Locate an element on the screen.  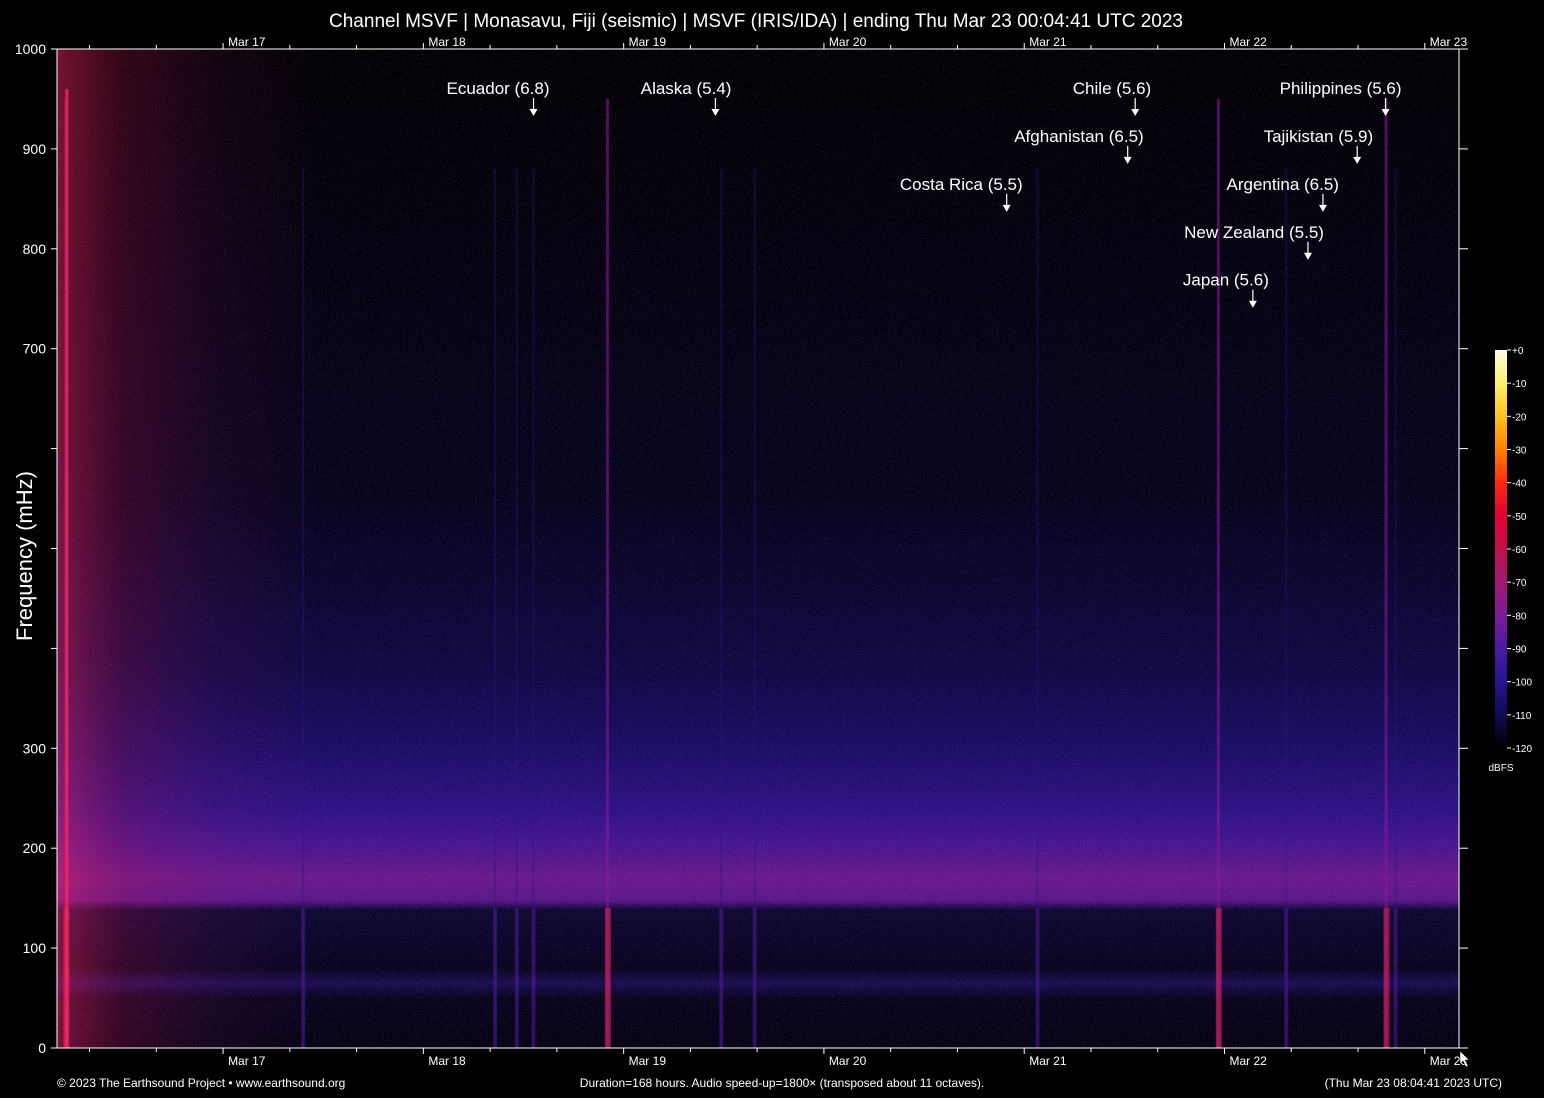
x-tick-label-top: Mar 21 is located at coordinates (1048, 42).